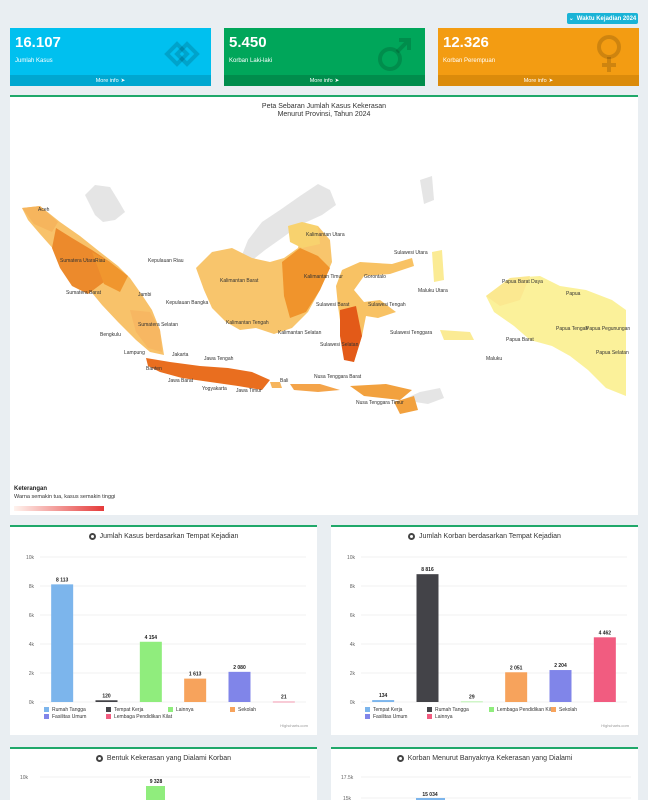  I want to click on legend-item: Tempat Kerja, so click(129, 710).